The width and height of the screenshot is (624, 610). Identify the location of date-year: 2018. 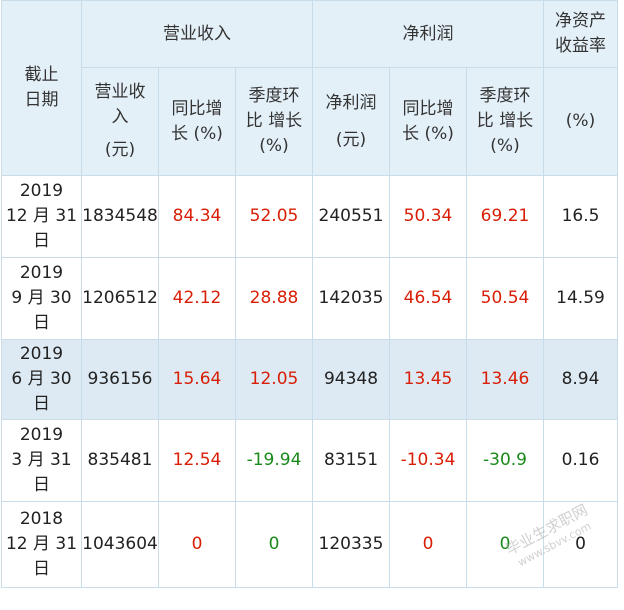
(41, 519).